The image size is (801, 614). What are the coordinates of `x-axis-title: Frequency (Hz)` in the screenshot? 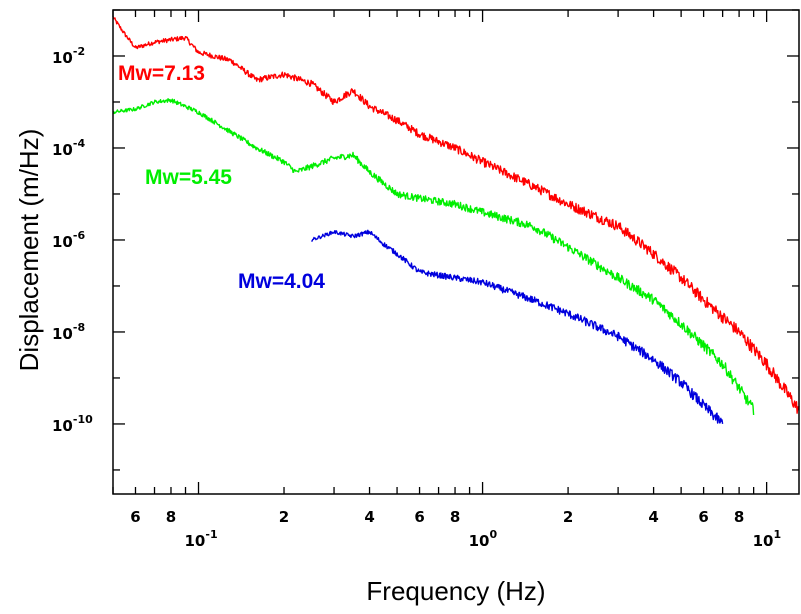 It's located at (455, 591).